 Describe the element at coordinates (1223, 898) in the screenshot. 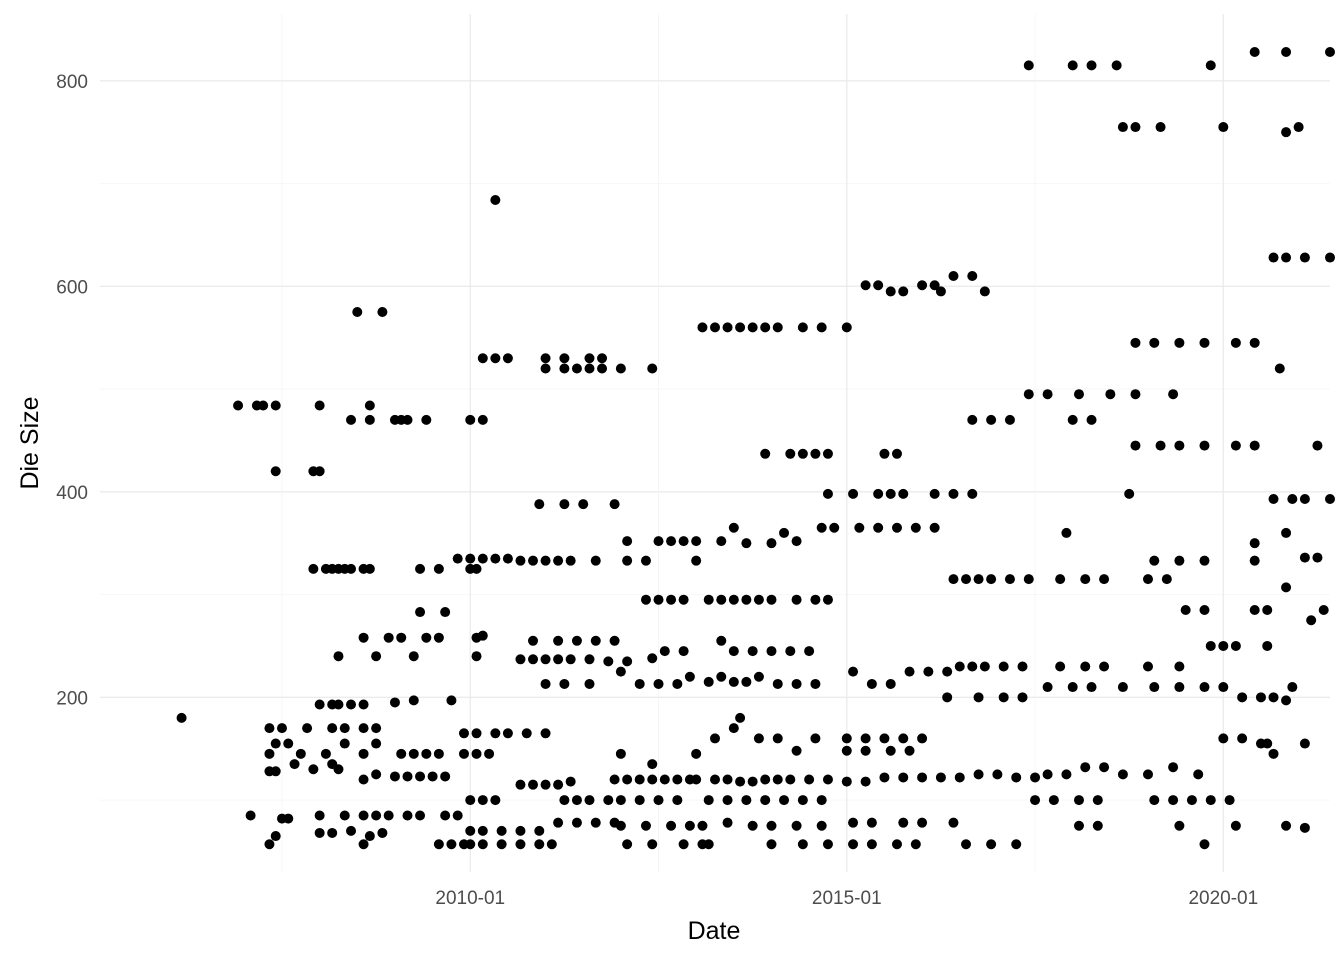

I see `x-tick-label: 2020-01` at that location.